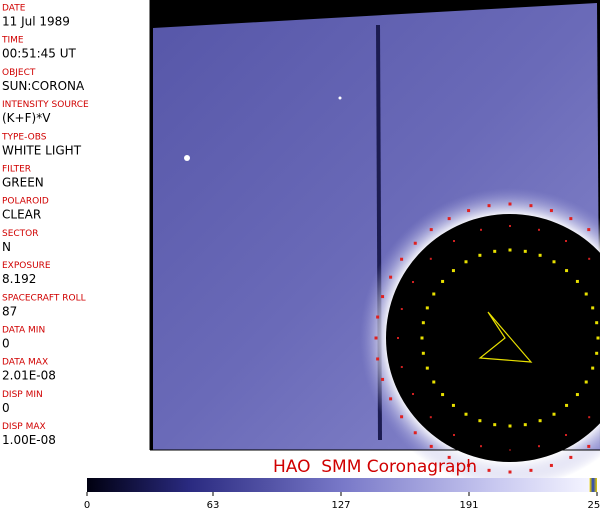 This screenshot has width=600, height=512. What do you see at coordinates (45, 105) in the screenshot?
I see `field-label: INTENSITY SOURCE` at bounding box center [45, 105].